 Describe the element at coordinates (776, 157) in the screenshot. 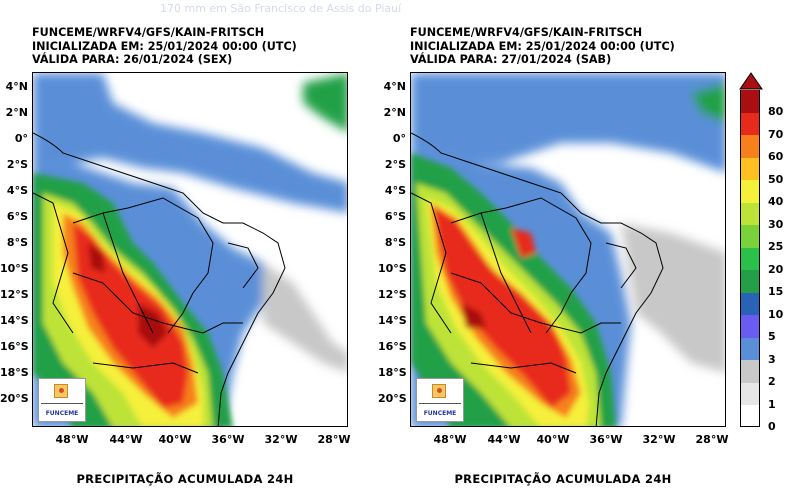

I see `colorbar-label: 60` at that location.